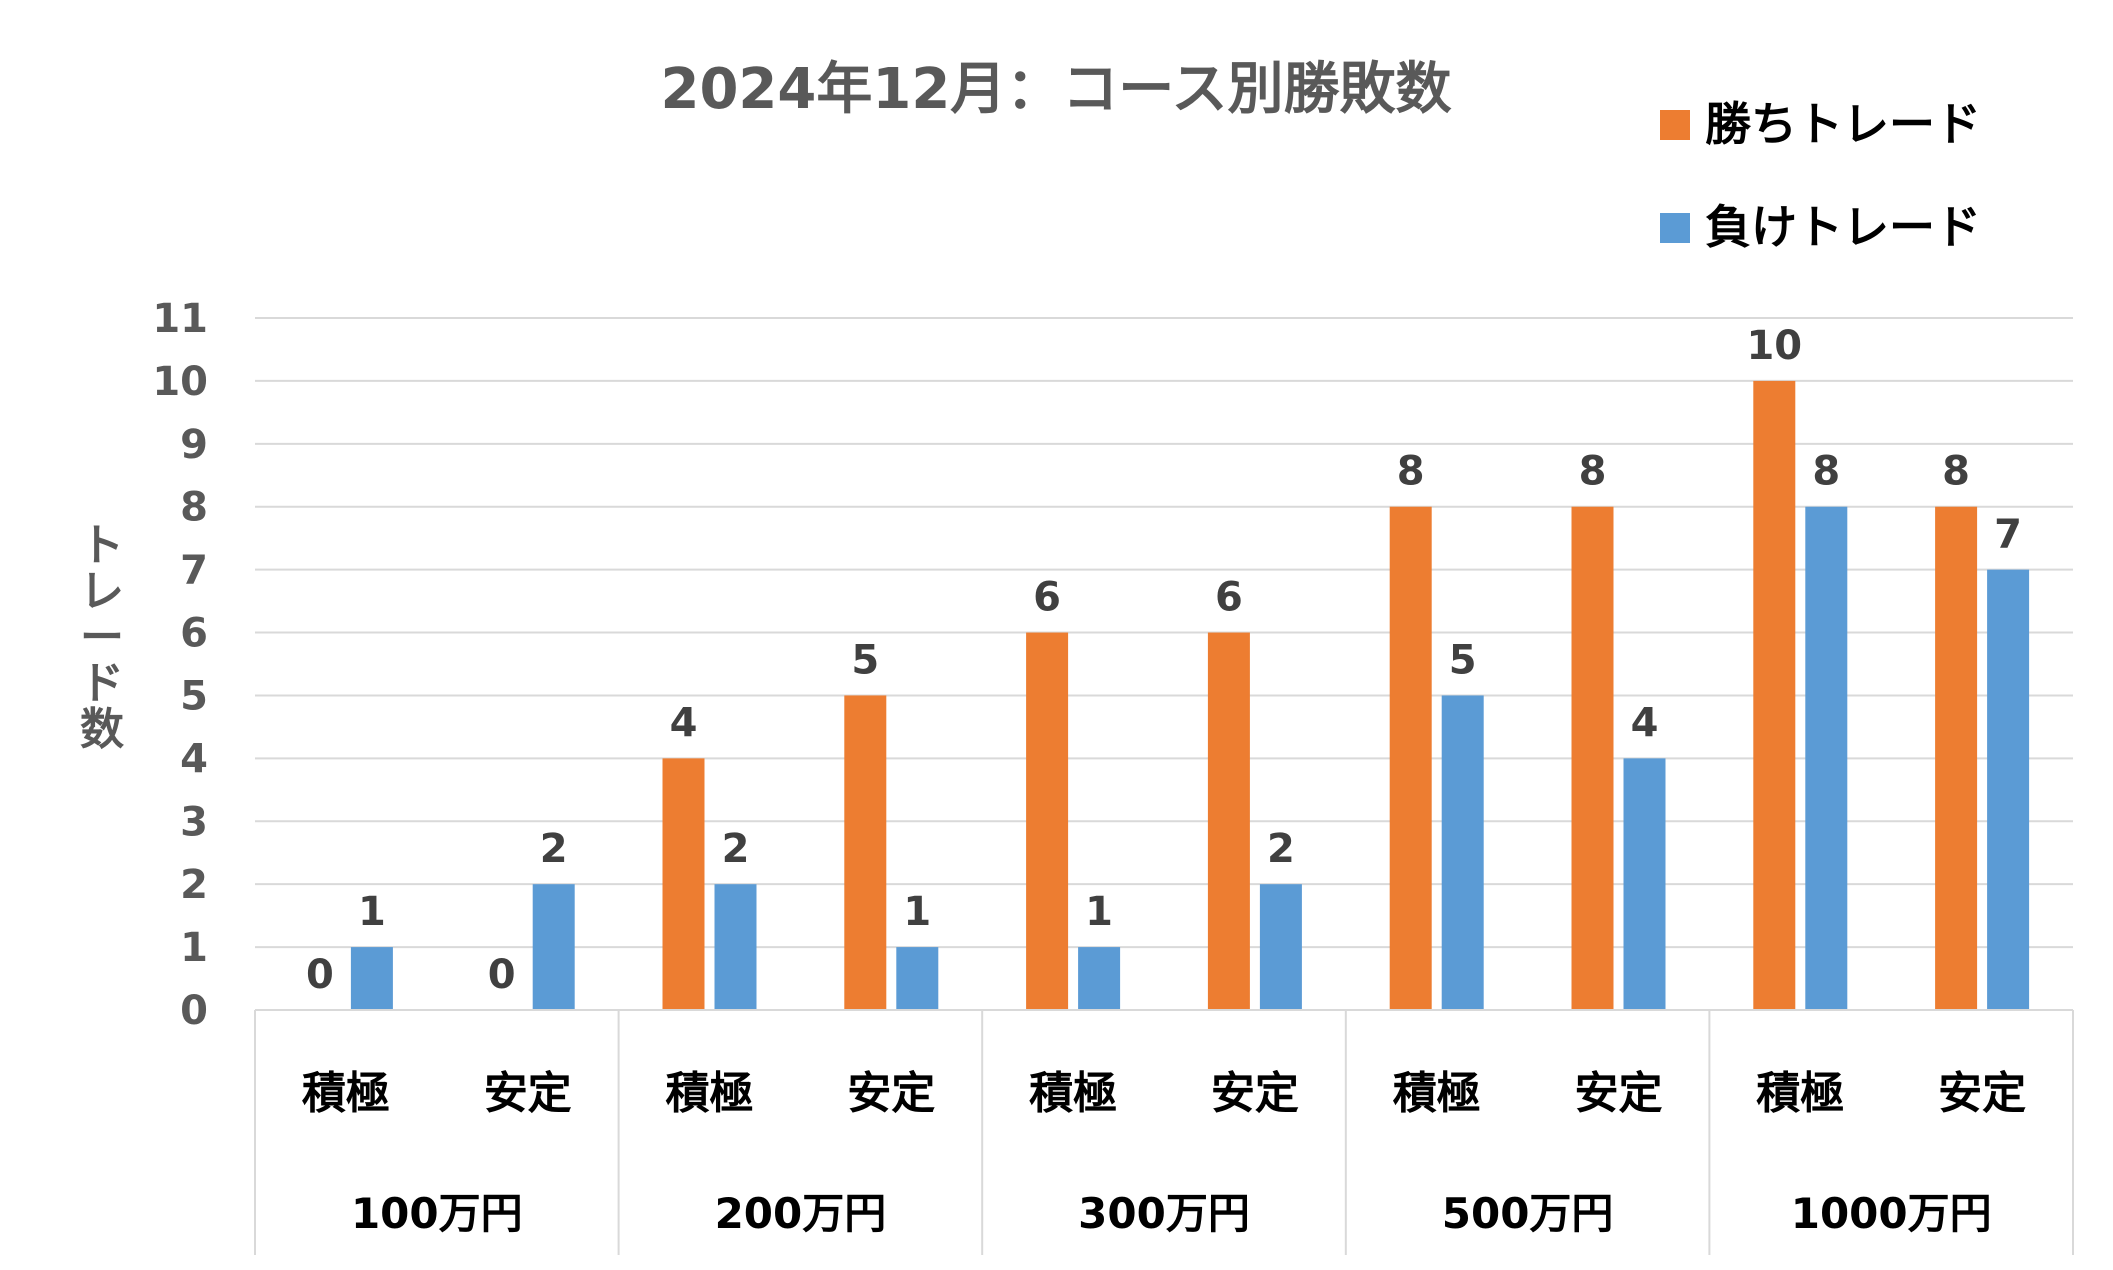 The image size is (2113, 1270). Describe the element at coordinates (372, 912) in the screenshot. I see `data-label-loss-0: 1` at that location.